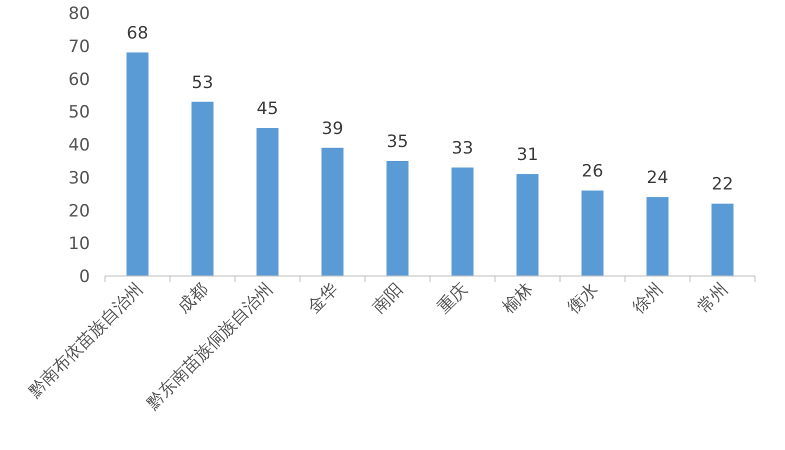 The image size is (785, 450). What do you see at coordinates (84, 277) in the screenshot?
I see `y-tick-label: 0` at bounding box center [84, 277].